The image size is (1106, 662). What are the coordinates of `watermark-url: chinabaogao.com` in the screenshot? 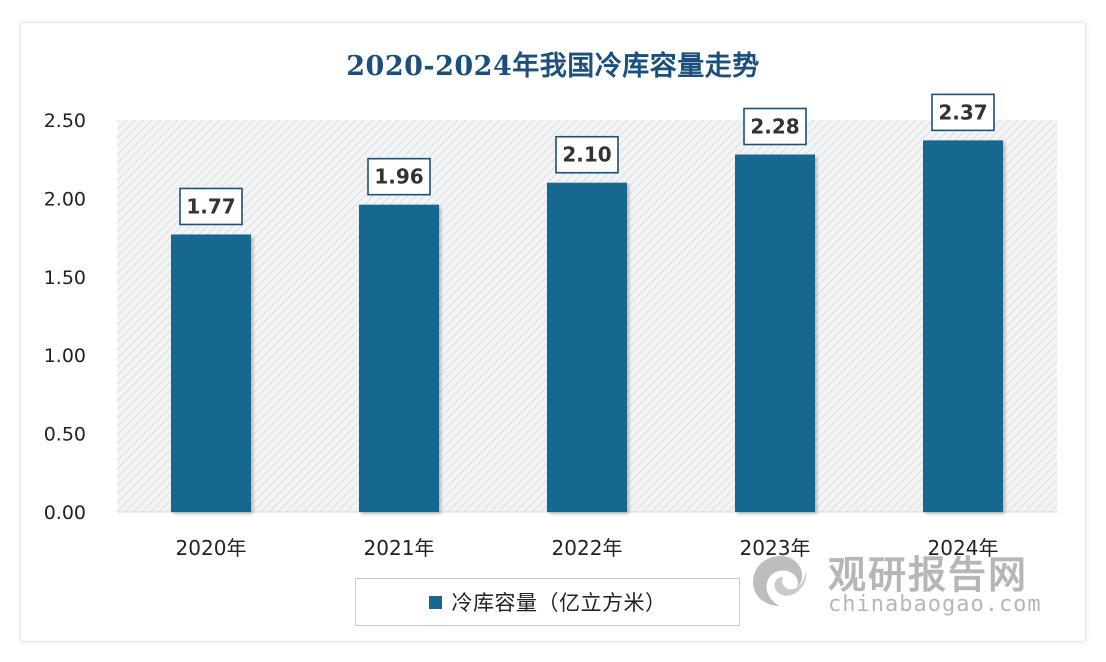 It's located at (935, 604).